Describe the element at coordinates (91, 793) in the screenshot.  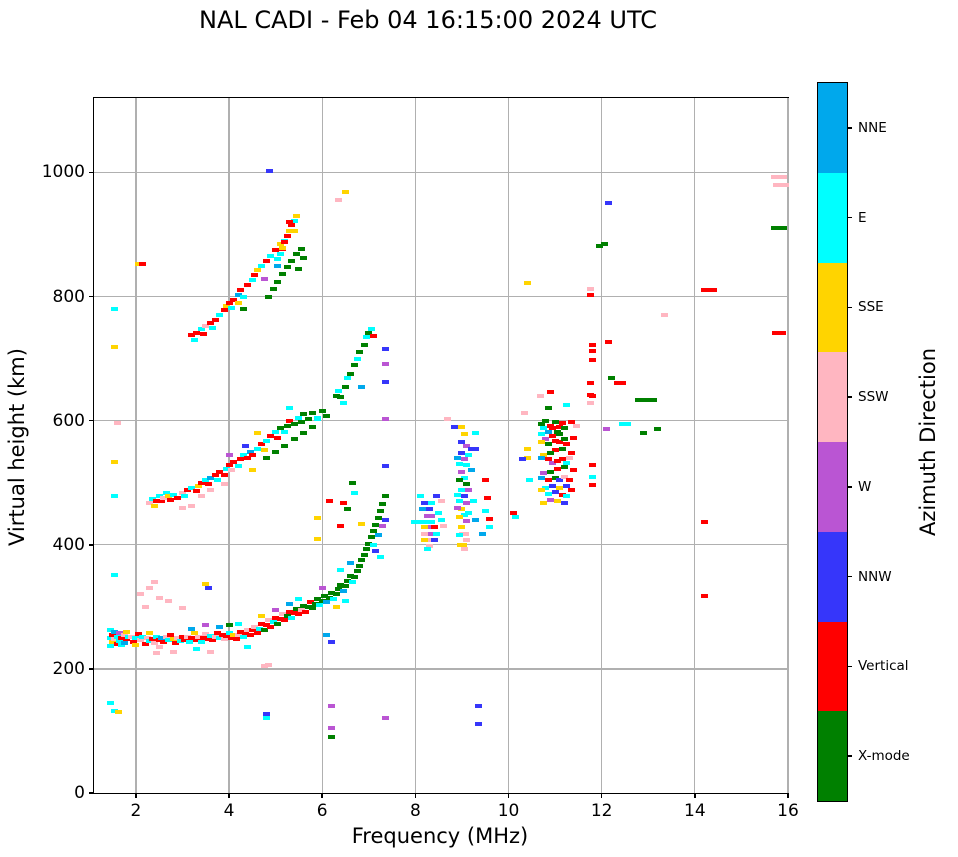
I see `y-tick-mark` at that location.